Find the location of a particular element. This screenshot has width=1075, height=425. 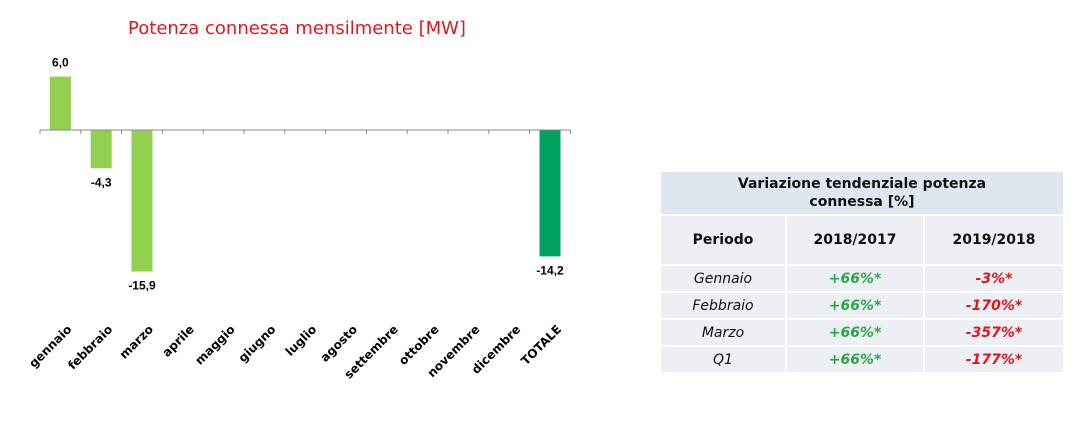

row-period: Q1 is located at coordinates (723, 359).